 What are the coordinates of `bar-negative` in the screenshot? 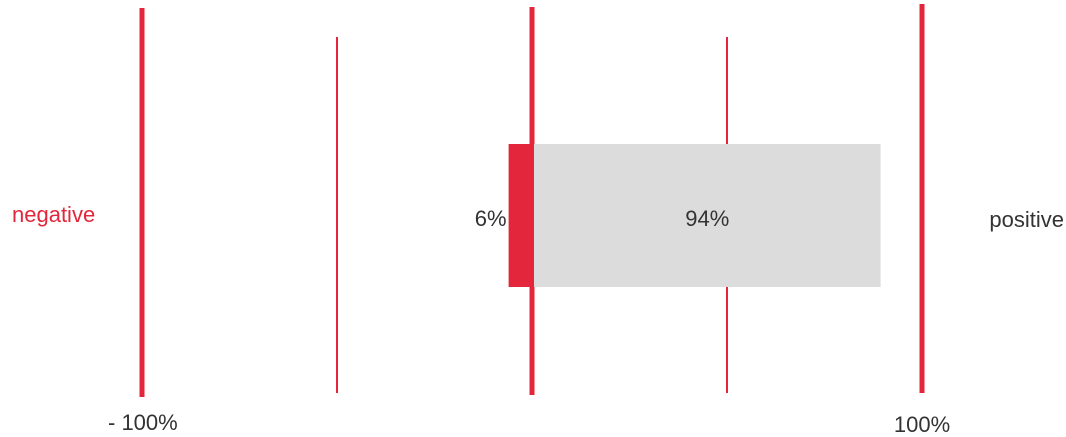 It's located at (521, 215).